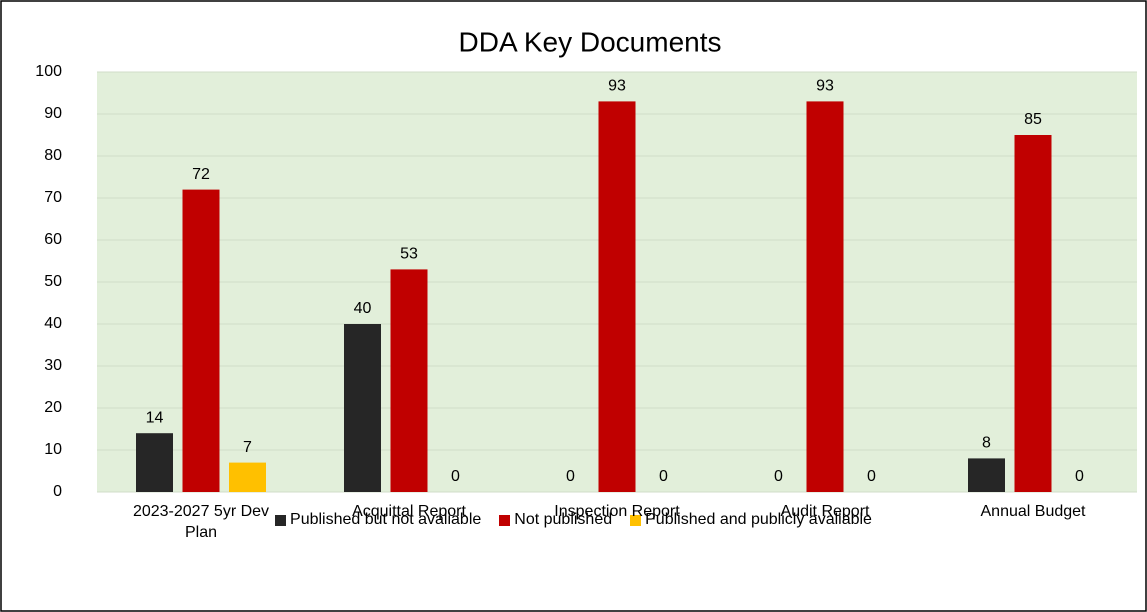  I want to click on data-label: 72, so click(201, 174).